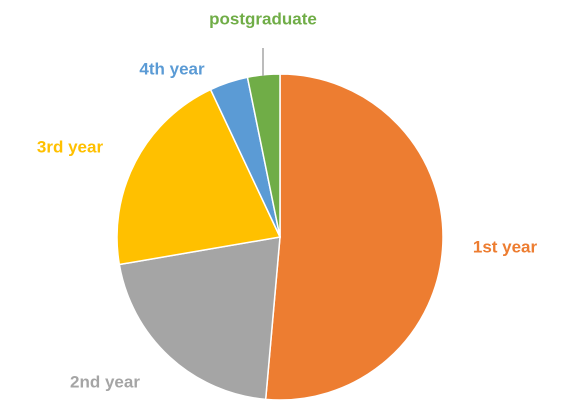  Describe the element at coordinates (70, 146) in the screenshot. I see `slice-label: 3rd year` at that location.